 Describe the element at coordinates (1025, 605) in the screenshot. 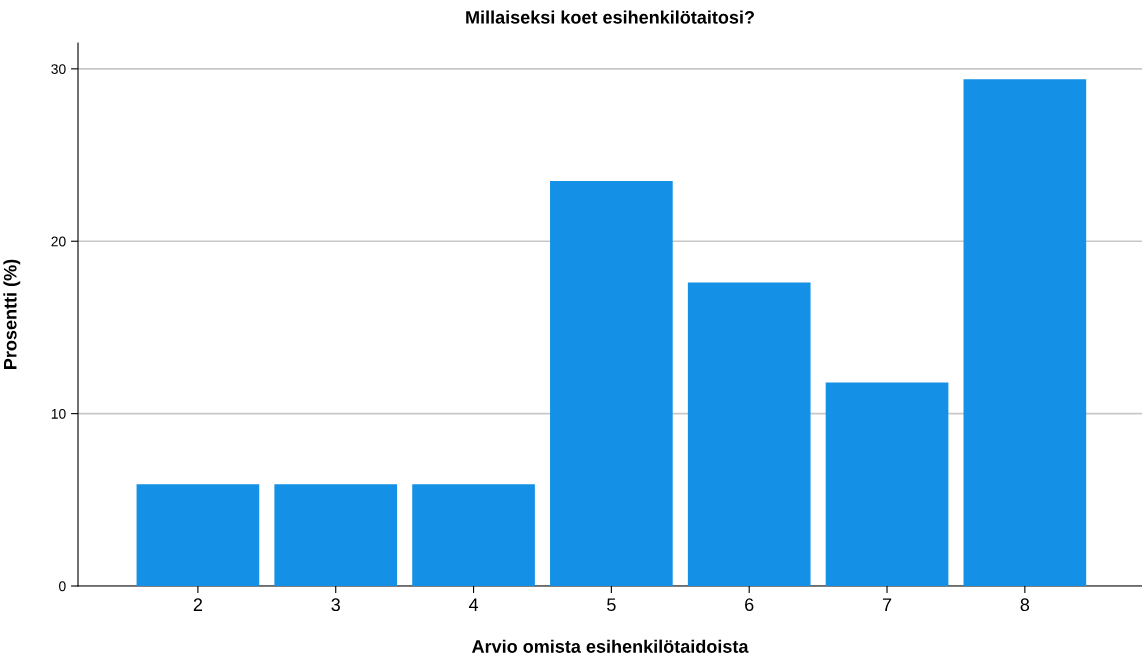

I see `x-tick-label: 8` at that location.